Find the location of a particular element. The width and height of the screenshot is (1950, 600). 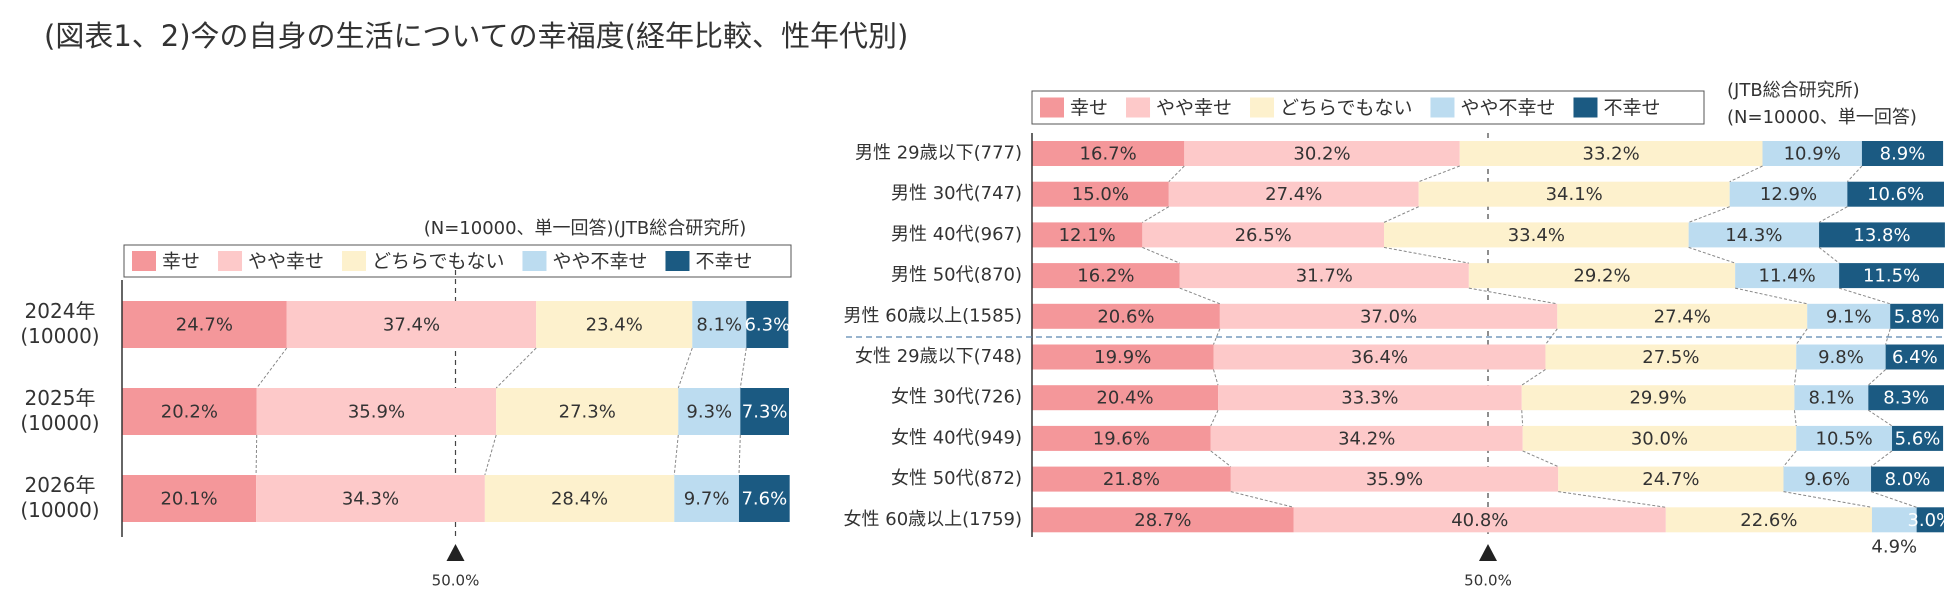

value-label: 20.4% is located at coordinates (1124, 398).